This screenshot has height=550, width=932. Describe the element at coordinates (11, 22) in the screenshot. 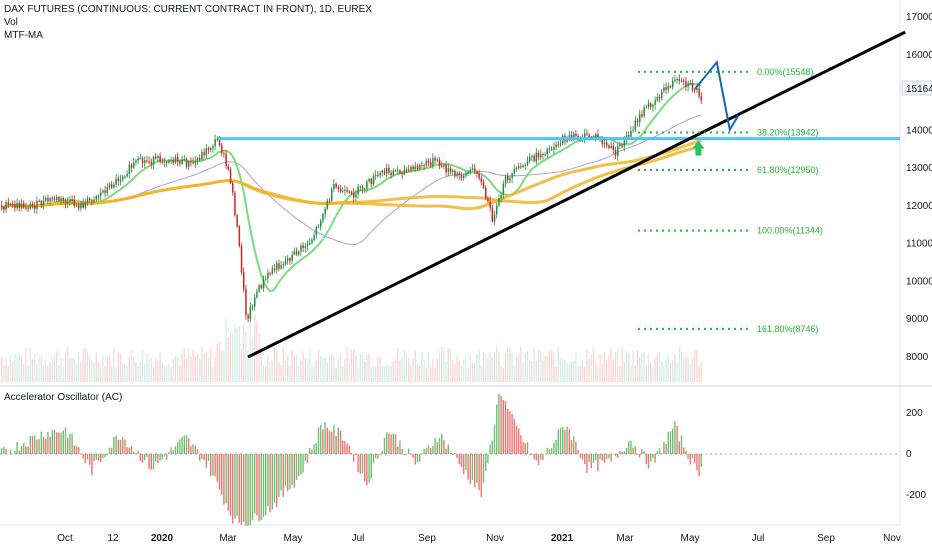

I see `vol-legend: Vol` at that location.